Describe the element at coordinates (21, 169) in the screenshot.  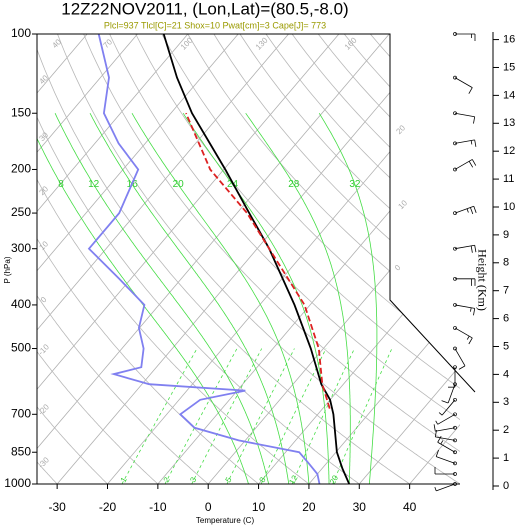
I see `y-tick-label: 200` at that location.